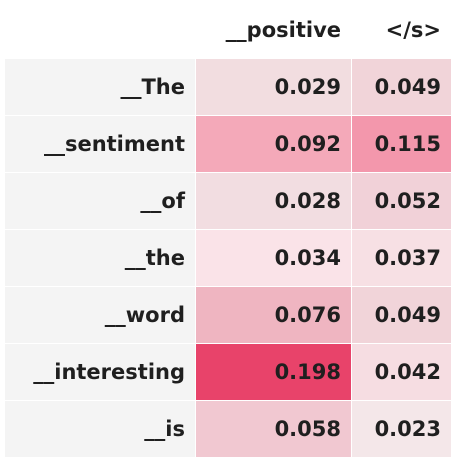  Describe the element at coordinates (100, 87) in the screenshot. I see `row-label: __The` at that location.